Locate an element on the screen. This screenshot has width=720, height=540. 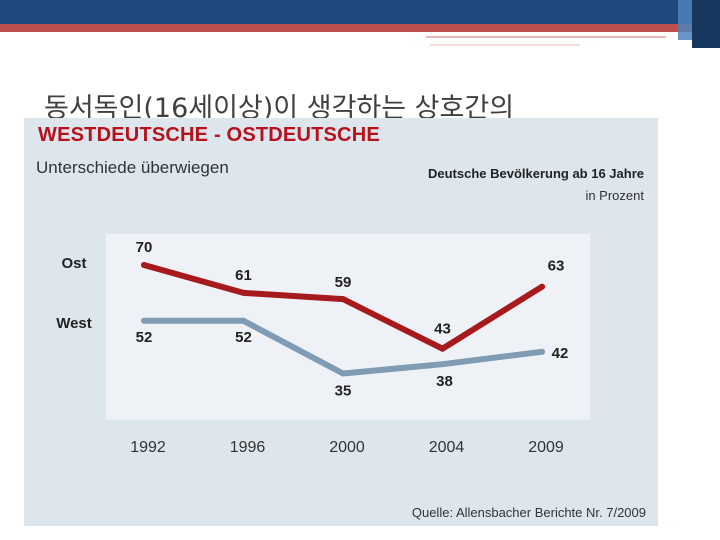
x-tick-label: 2004 is located at coordinates (447, 447).